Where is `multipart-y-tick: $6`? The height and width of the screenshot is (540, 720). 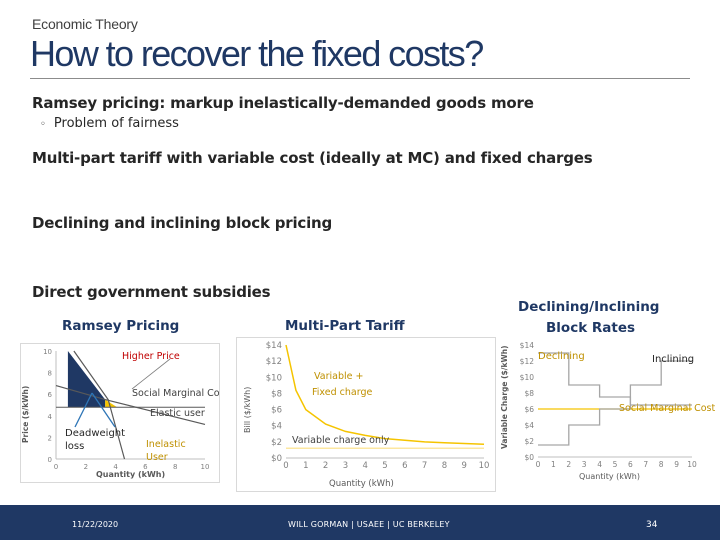 multipart-y-tick: $6 is located at coordinates (276, 411).